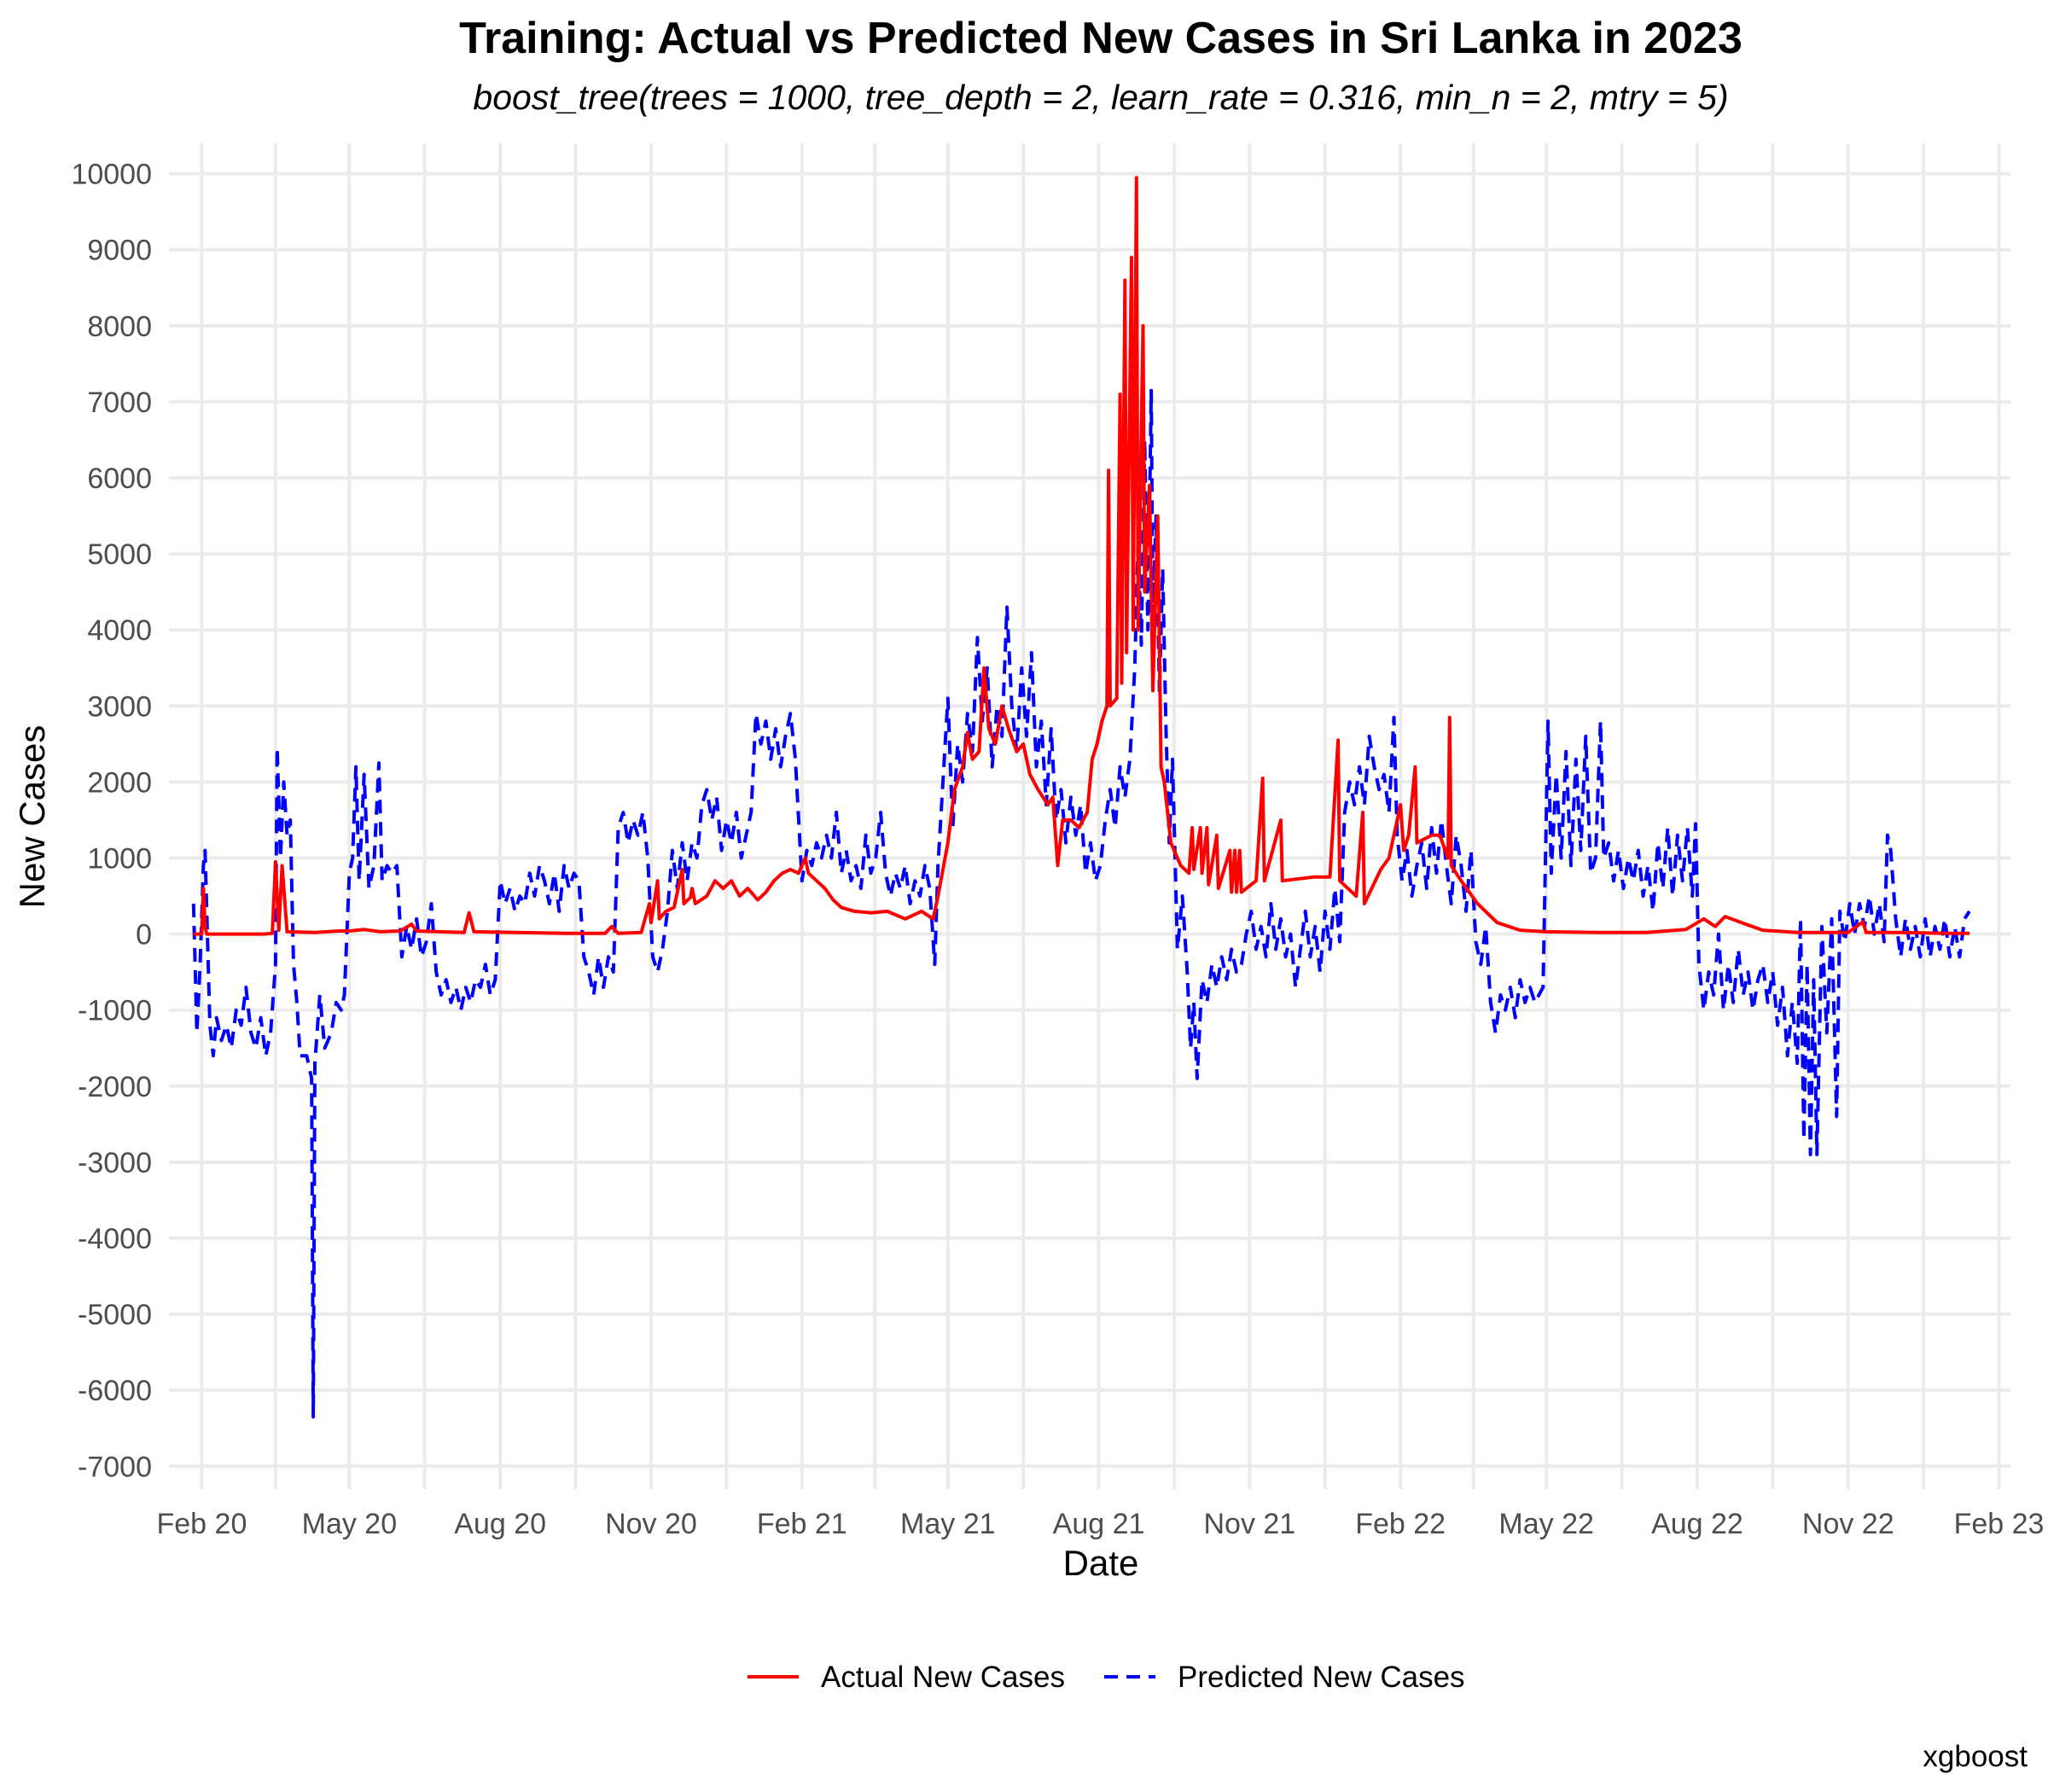 This screenshot has height=1792, width=2048. I want to click on y-tick-label: 4000, so click(120, 630).